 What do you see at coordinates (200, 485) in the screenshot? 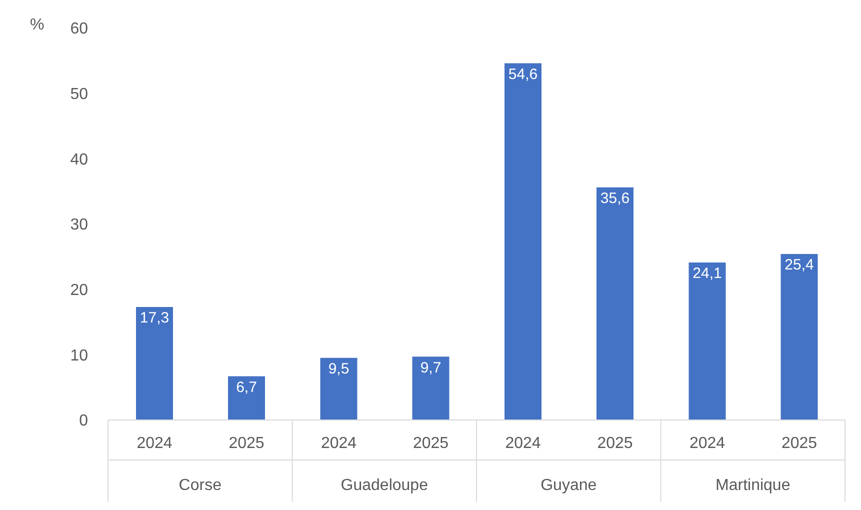
I see `x-tick-label: Corse` at bounding box center [200, 485].